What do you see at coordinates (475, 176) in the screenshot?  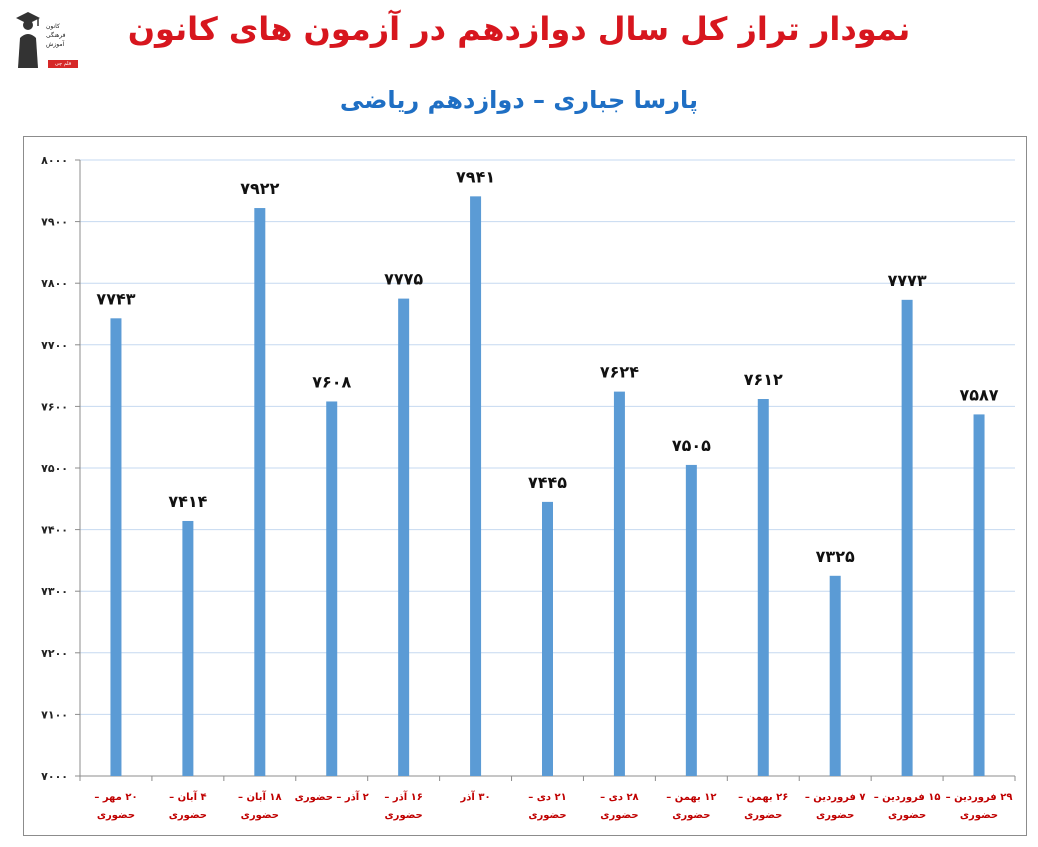 I see `data-label: ۷۹۴۱` at bounding box center [475, 176].